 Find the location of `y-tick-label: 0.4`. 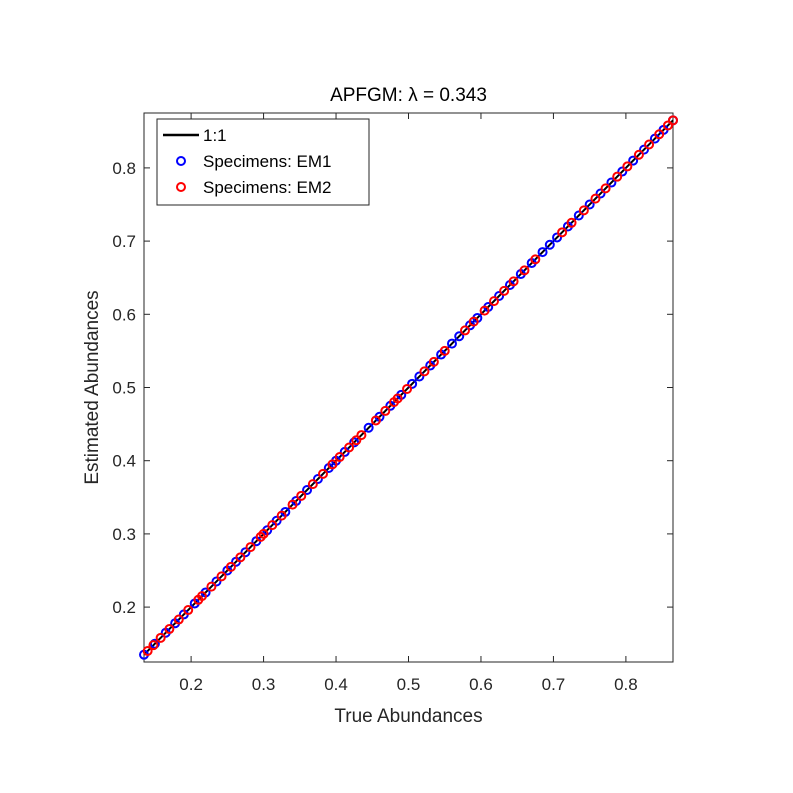

y-tick-label: 0.4 is located at coordinates (124, 461).